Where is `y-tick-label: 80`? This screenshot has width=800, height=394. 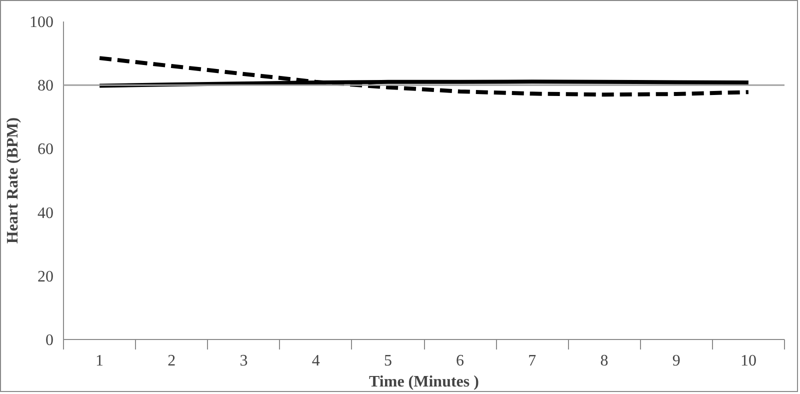
y-tick-label: 80 is located at coordinates (46, 86).